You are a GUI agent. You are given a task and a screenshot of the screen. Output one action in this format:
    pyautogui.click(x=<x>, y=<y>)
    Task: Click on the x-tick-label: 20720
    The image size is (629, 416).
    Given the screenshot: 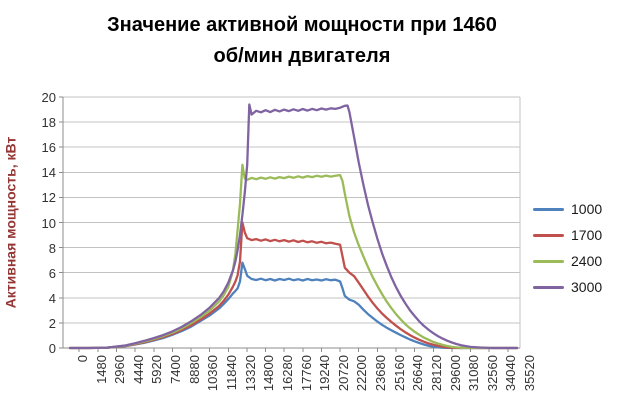 What is the action you would take?
    pyautogui.click(x=343, y=373)
    